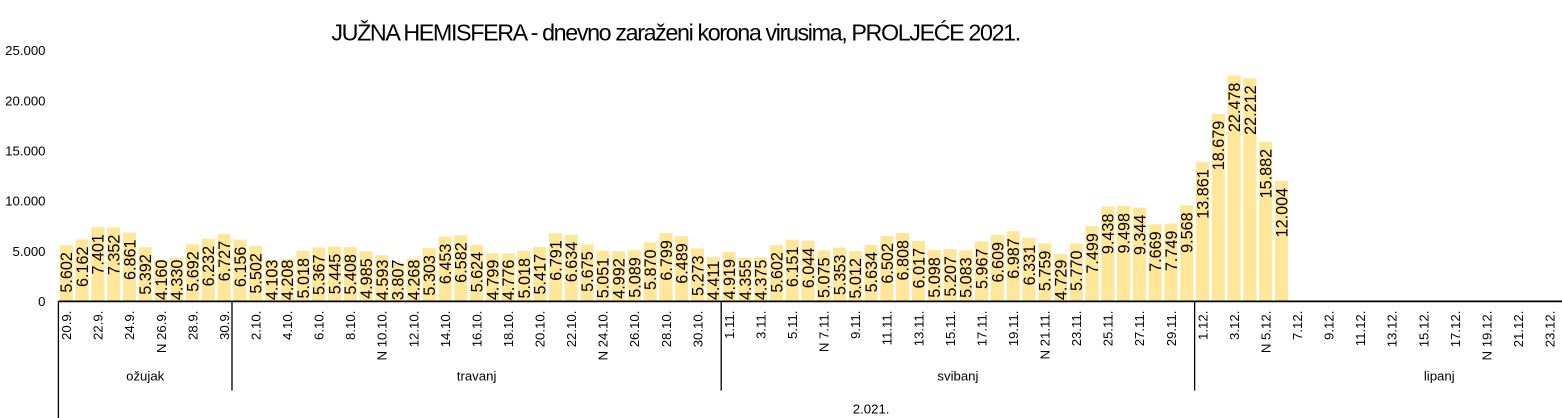  Describe the element at coordinates (604, 278) in the screenshot. I see `svg-text: 5.051` at that location.